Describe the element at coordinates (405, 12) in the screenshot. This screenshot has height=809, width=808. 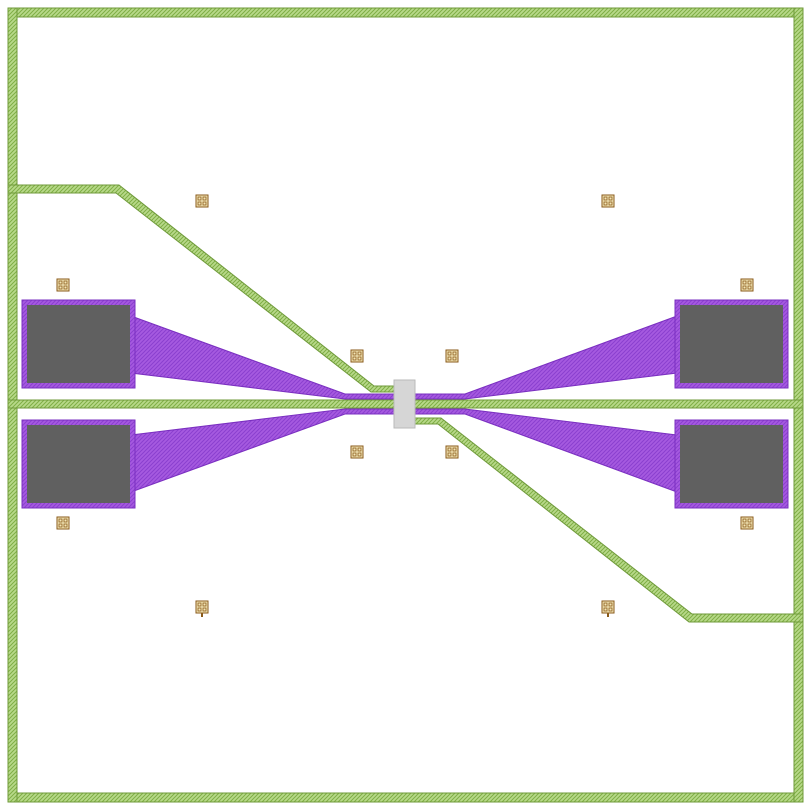
I see `frame-top` at that location.